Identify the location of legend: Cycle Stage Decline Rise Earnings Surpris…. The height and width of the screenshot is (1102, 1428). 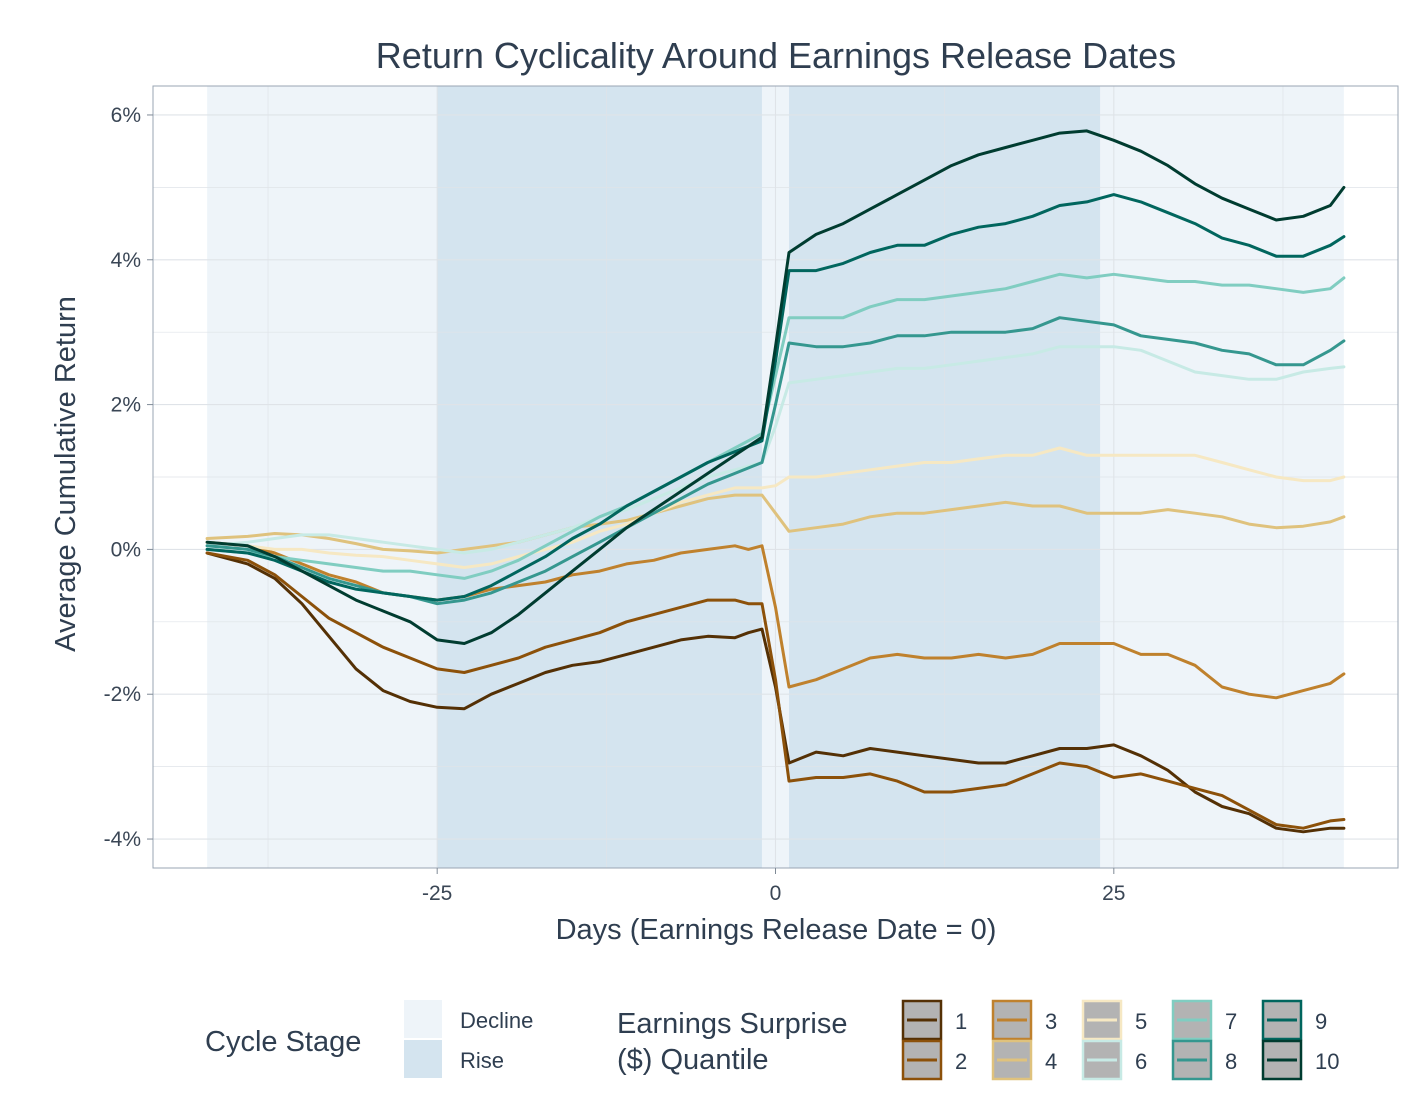
(772, 1040).